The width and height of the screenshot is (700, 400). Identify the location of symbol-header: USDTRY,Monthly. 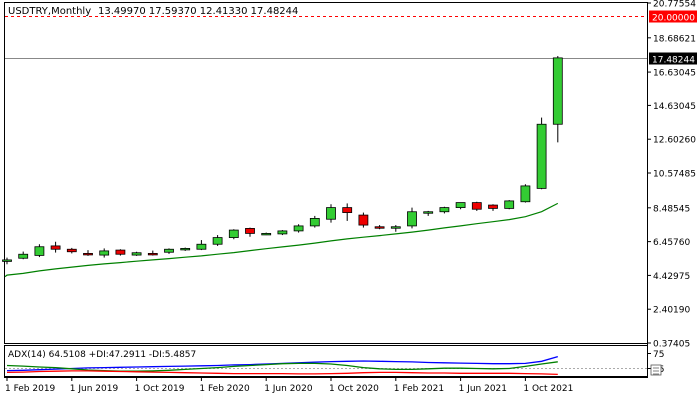
(49, 11).